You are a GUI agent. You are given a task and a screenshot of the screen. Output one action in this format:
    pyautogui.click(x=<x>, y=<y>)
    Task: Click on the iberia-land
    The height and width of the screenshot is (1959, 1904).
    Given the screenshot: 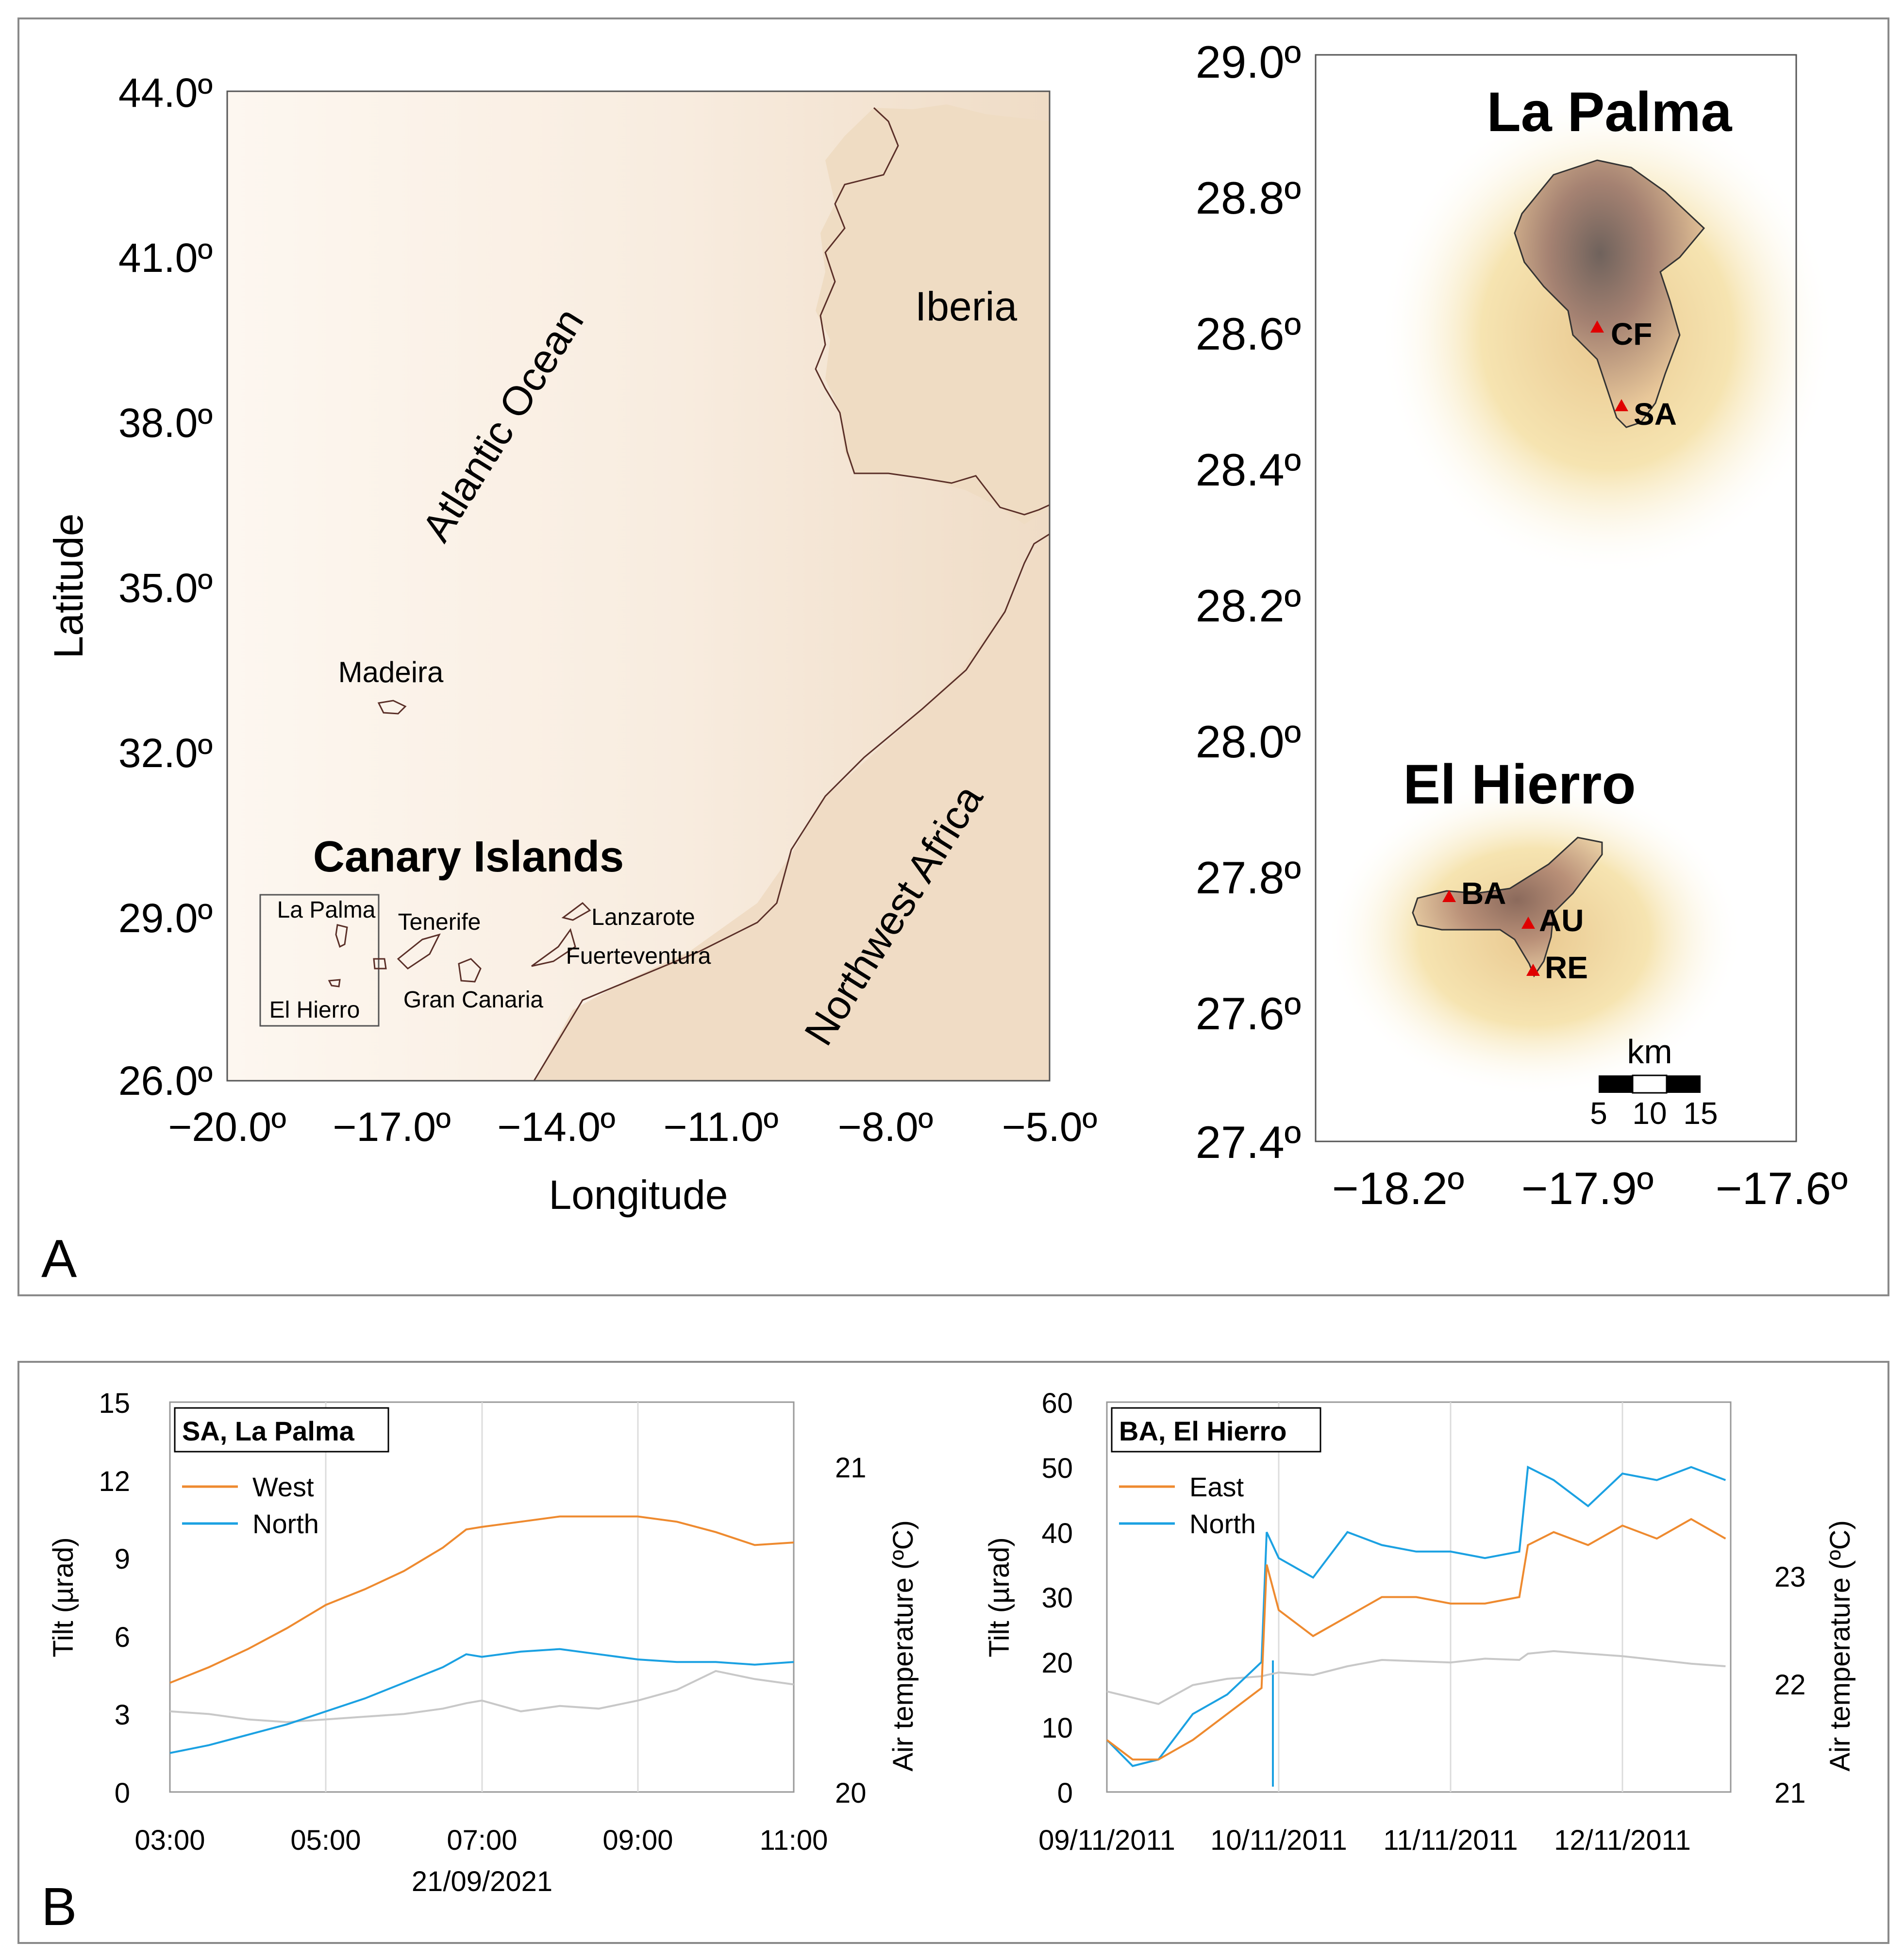 What is the action you would take?
    pyautogui.click(x=933, y=314)
    